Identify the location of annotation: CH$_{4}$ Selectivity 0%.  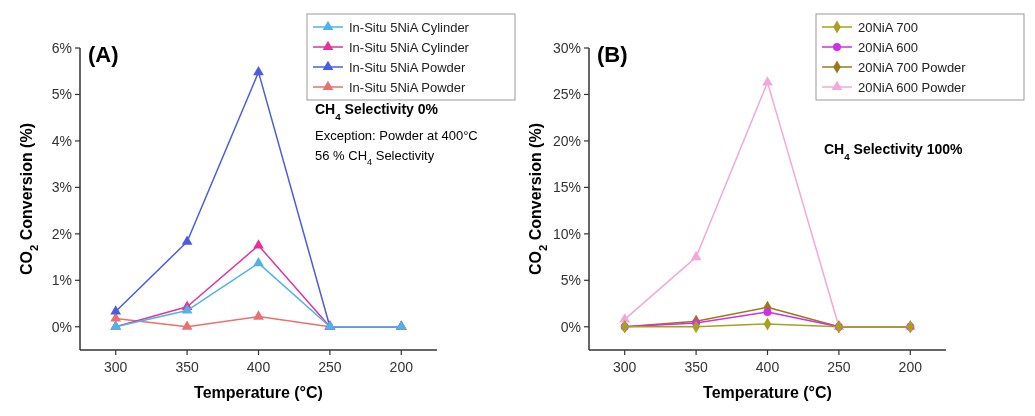
(377, 111).